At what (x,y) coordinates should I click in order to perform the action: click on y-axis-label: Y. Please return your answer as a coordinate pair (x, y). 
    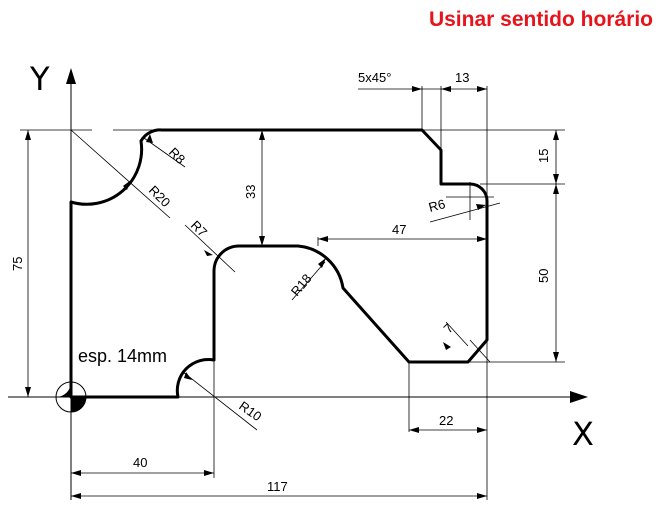
    Looking at the image, I should click on (39, 79).